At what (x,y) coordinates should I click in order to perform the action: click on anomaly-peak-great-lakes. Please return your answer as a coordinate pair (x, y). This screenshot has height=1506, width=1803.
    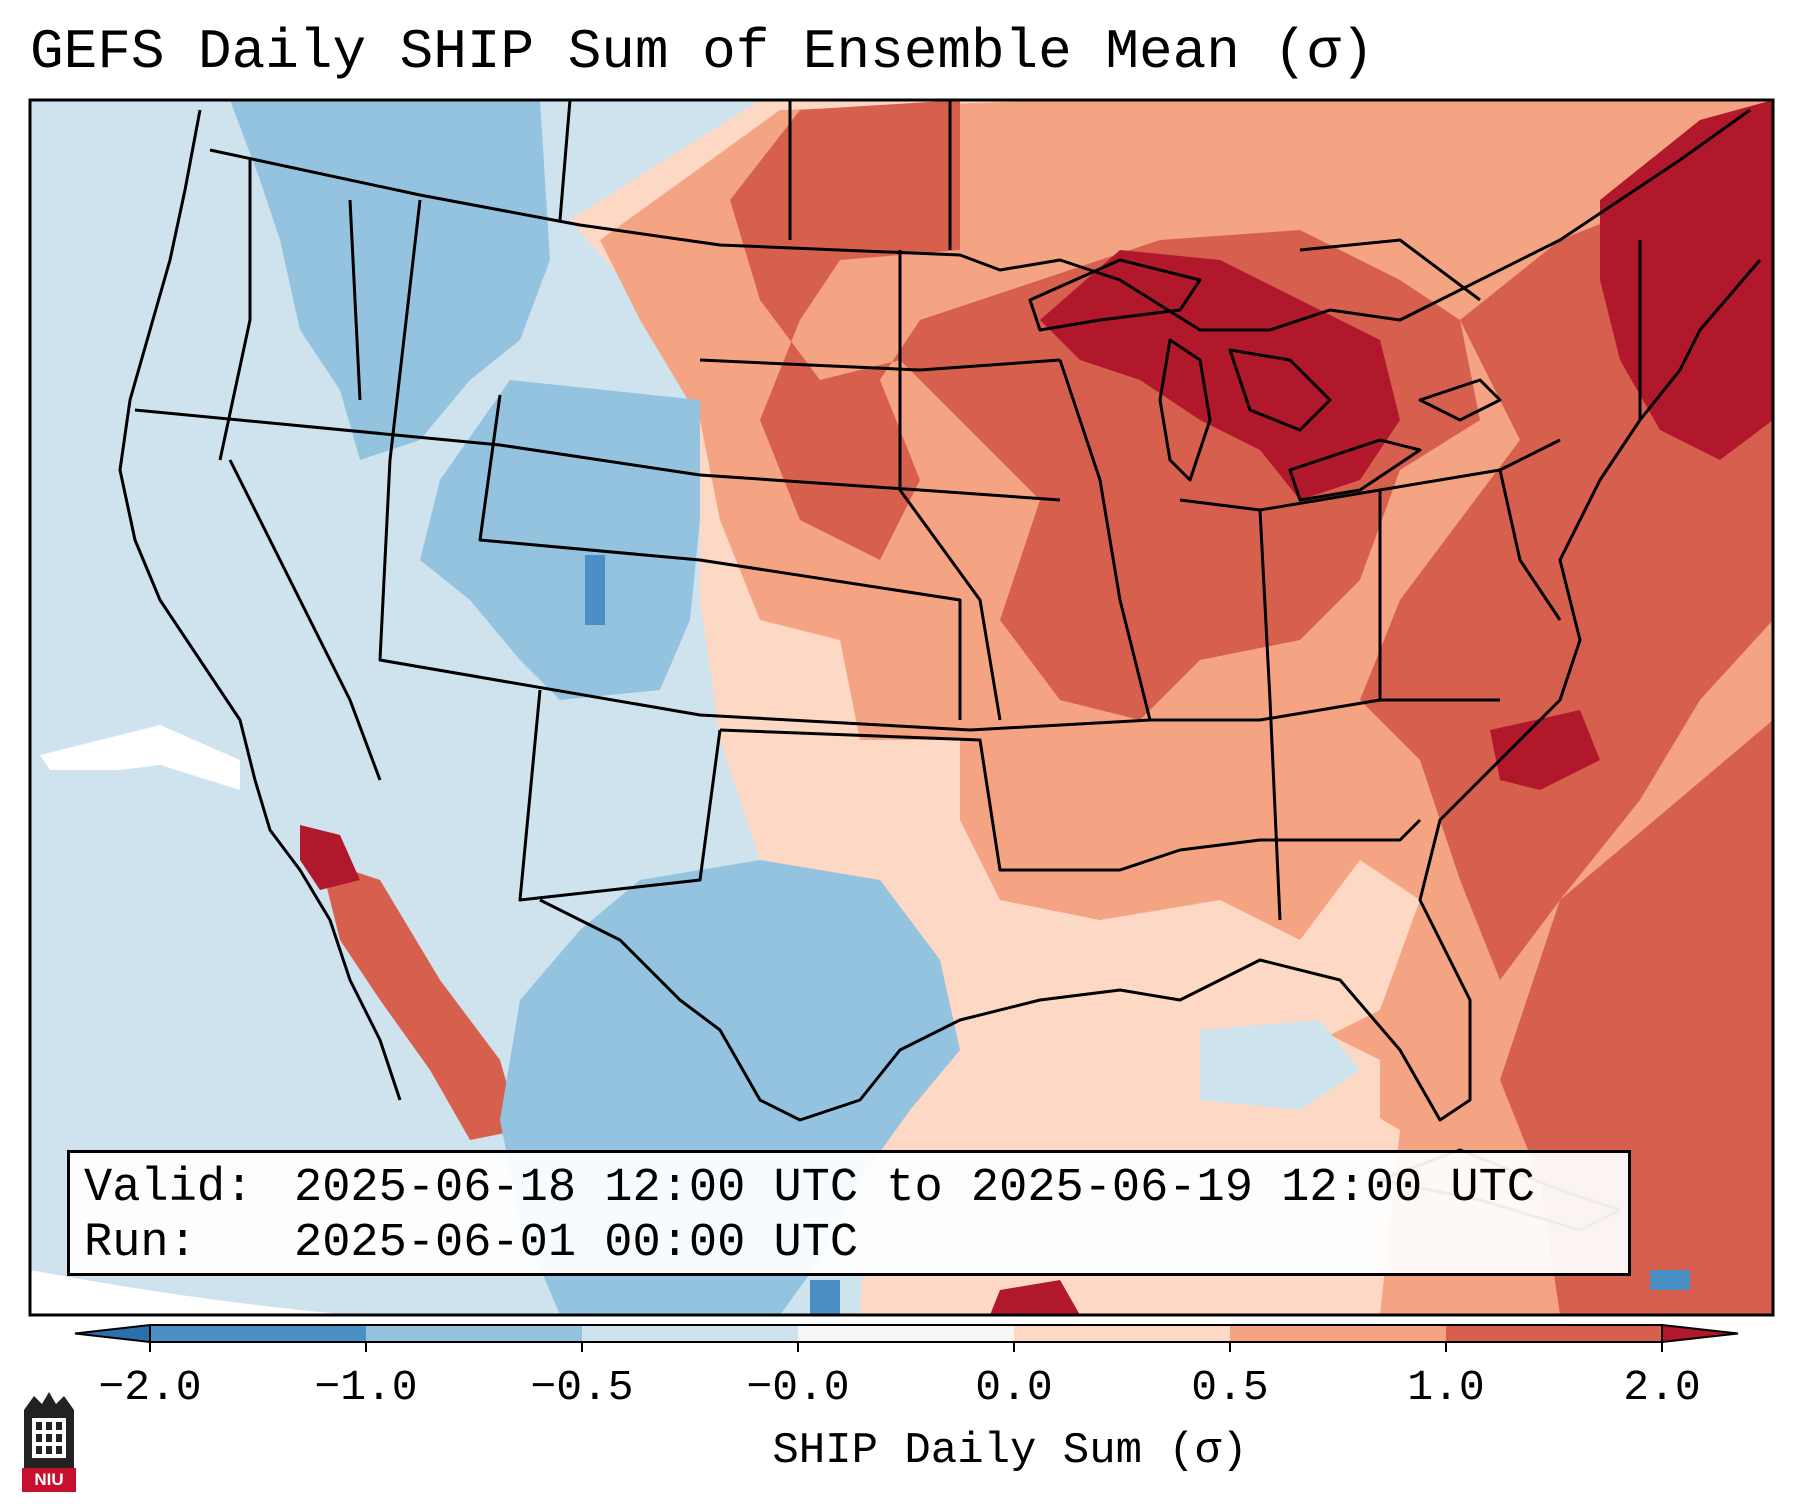
    Looking at the image, I should click on (1220, 375).